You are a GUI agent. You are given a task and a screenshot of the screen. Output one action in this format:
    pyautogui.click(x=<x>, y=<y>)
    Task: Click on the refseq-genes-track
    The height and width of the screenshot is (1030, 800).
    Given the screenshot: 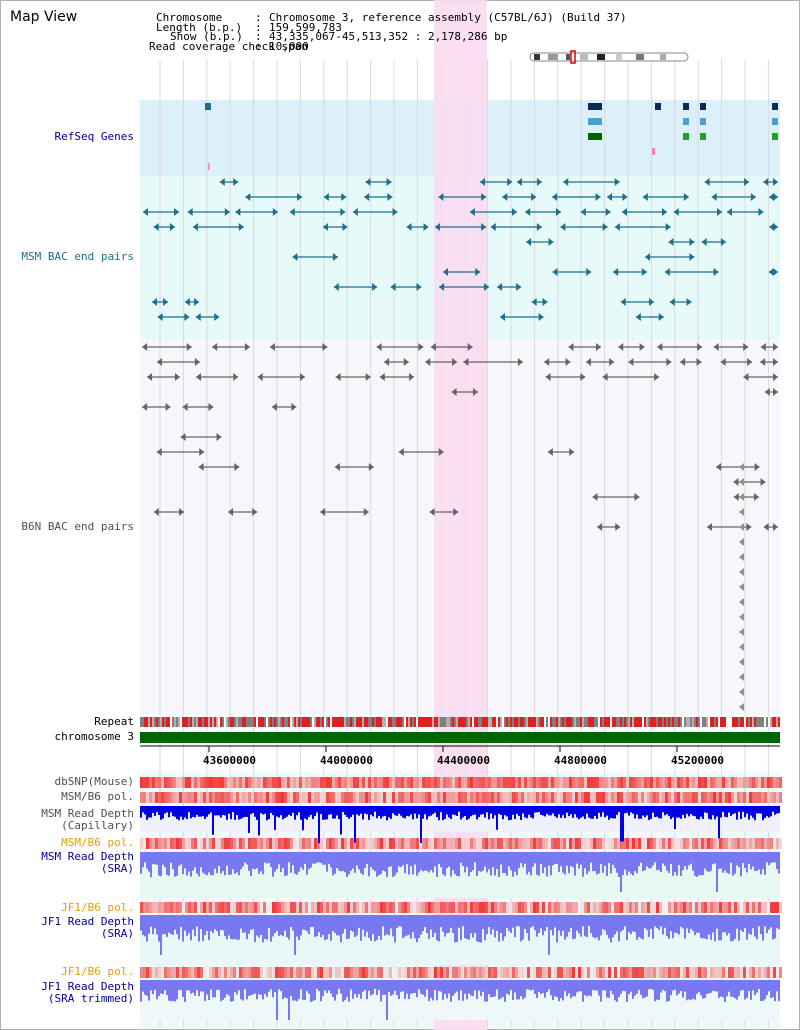 What is the action you would take?
    pyautogui.click(x=491, y=136)
    